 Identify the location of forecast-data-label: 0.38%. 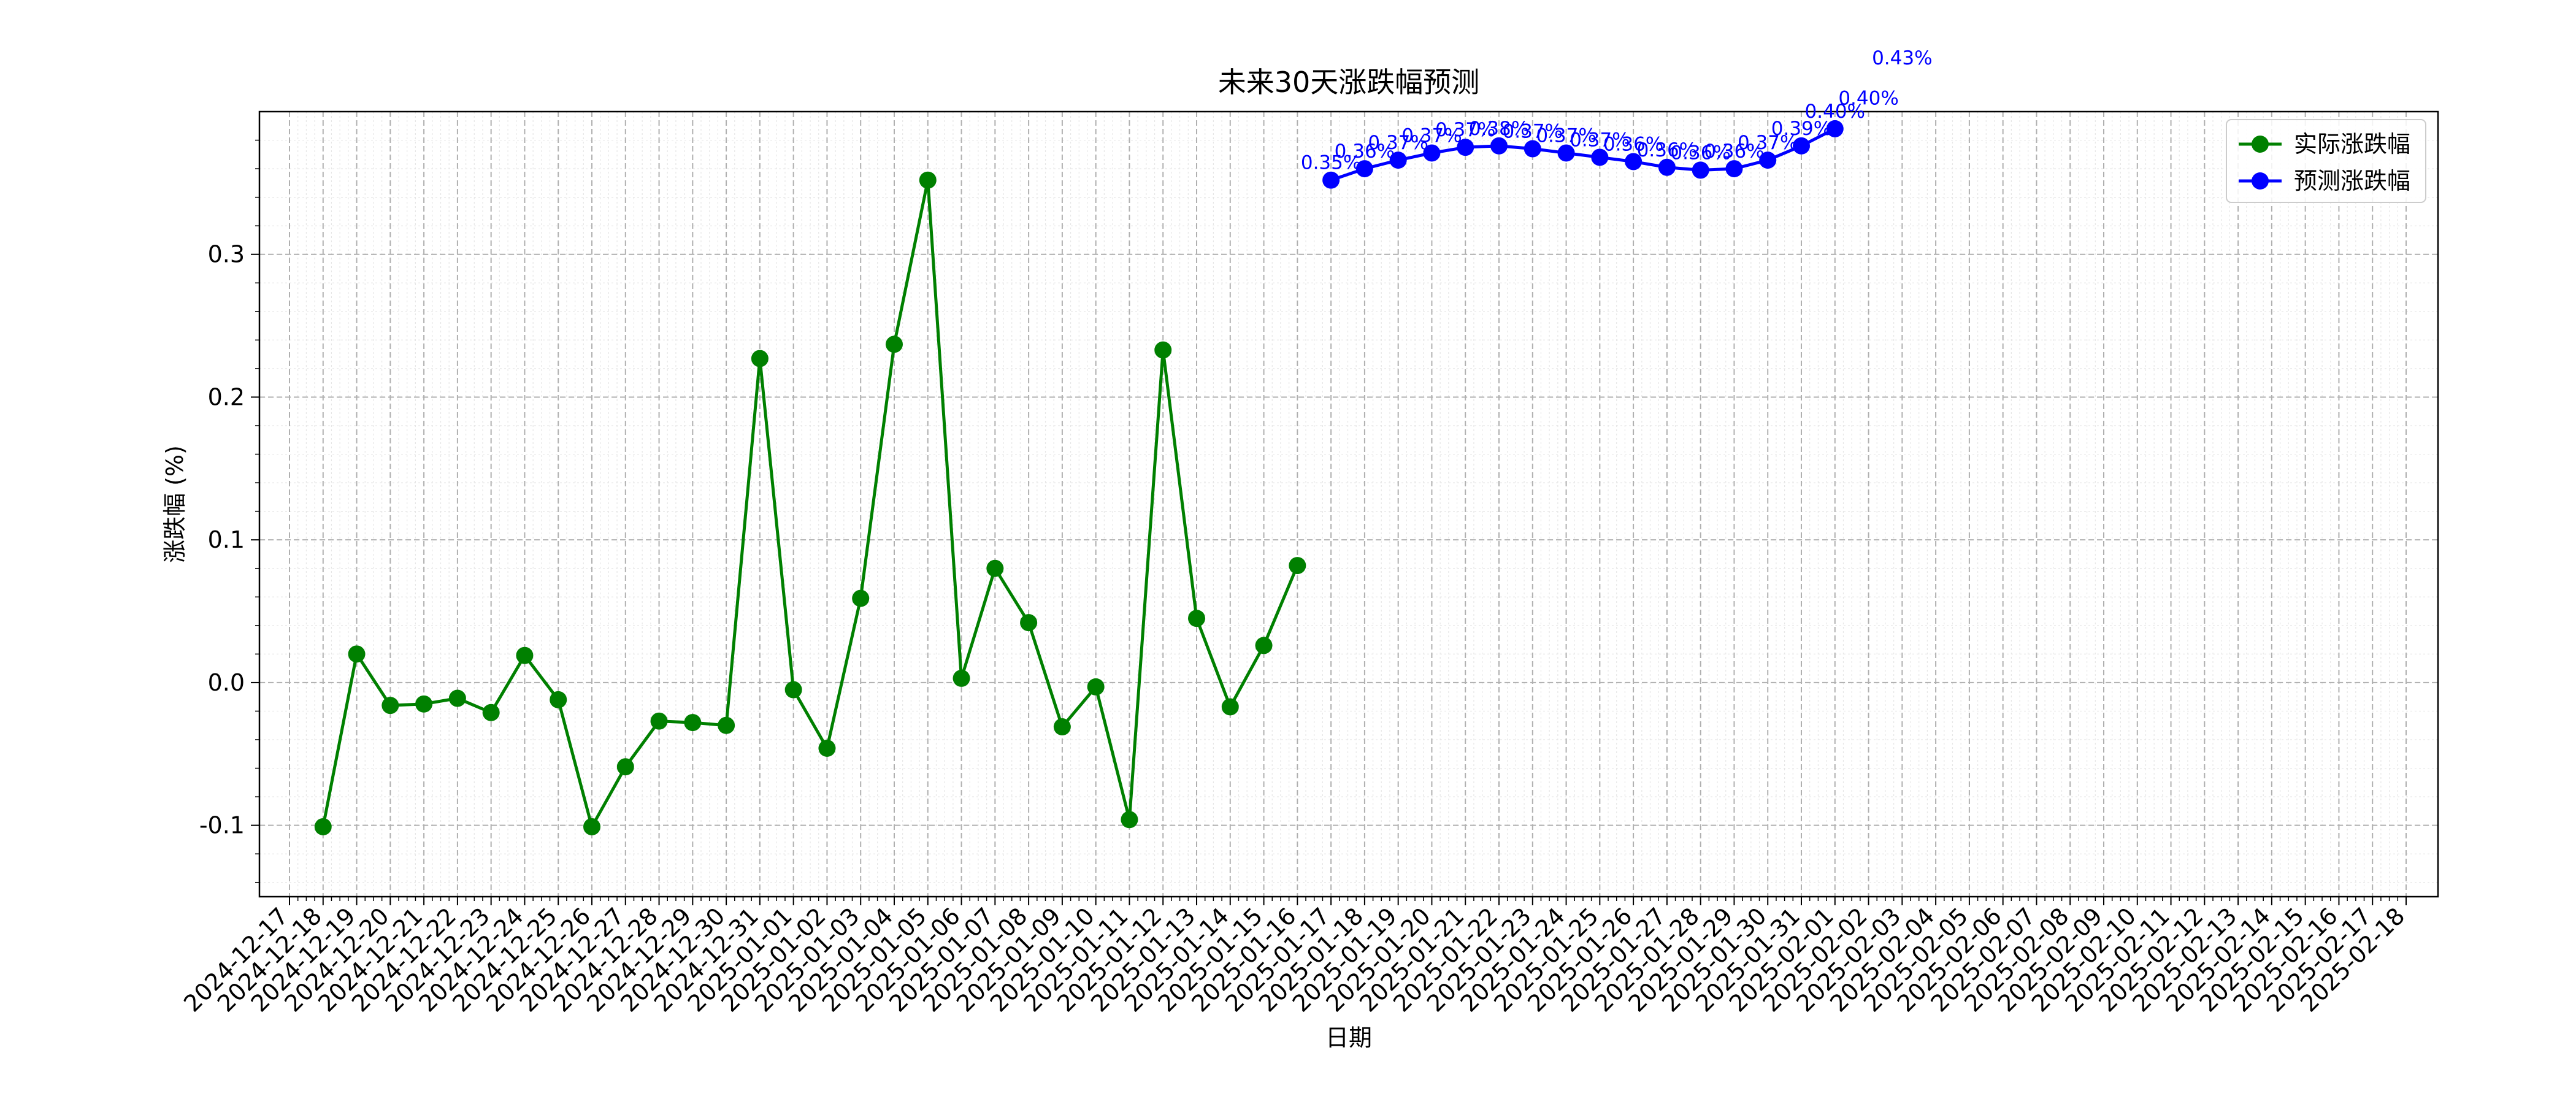
(1499, 129).